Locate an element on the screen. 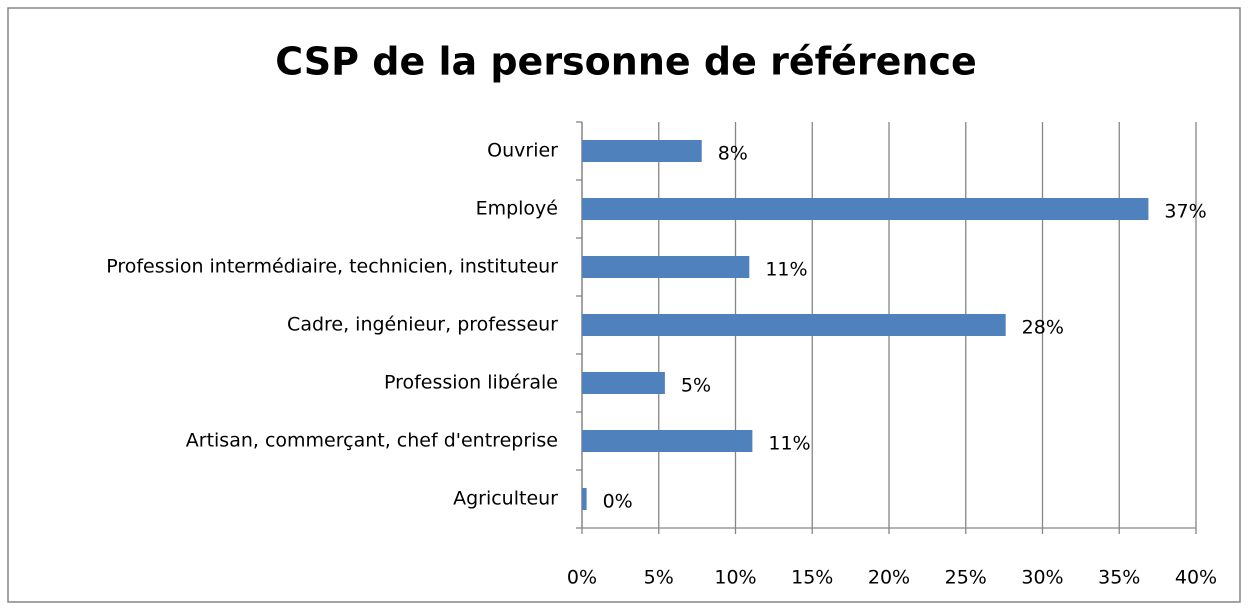 The width and height of the screenshot is (1248, 610). x-tick-label: 0% is located at coordinates (582, 578).